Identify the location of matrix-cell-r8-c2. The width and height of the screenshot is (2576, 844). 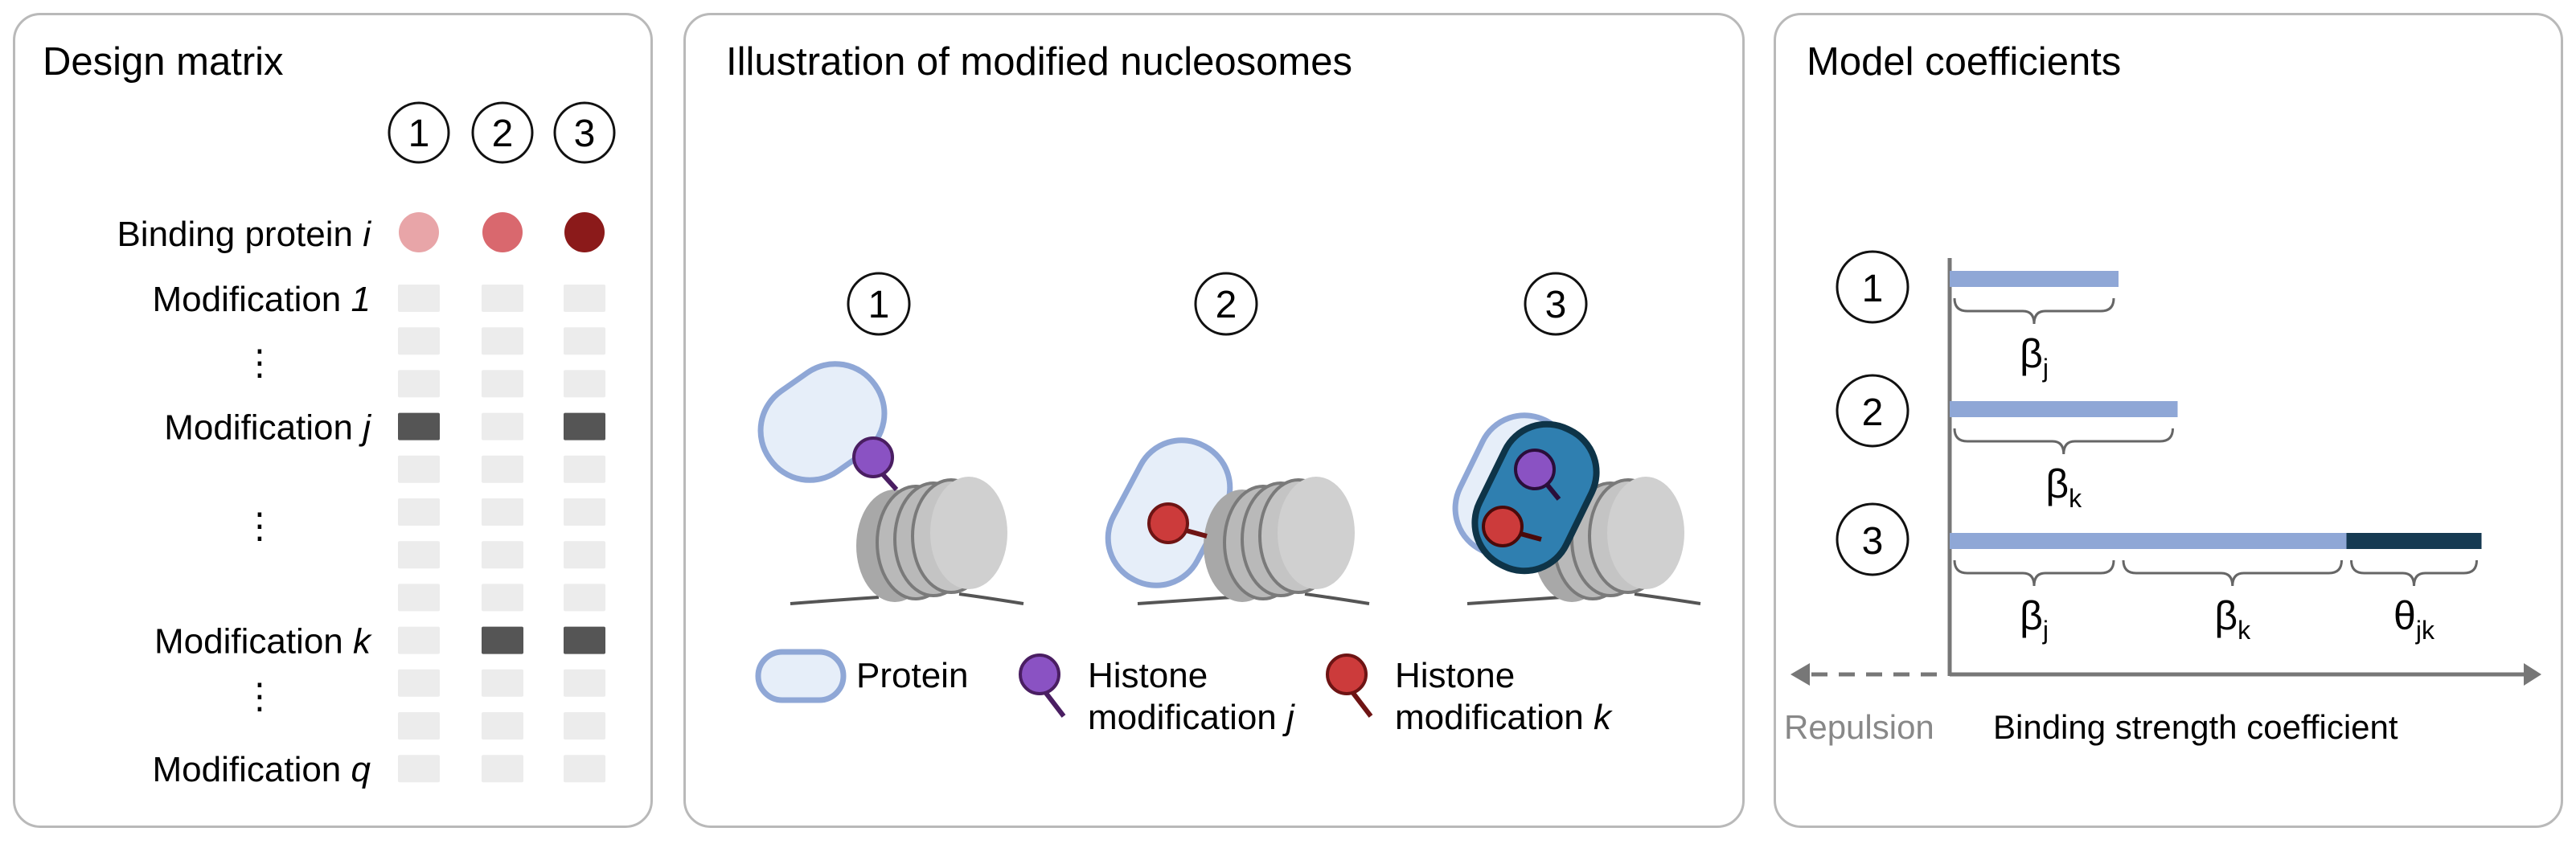
(502, 598).